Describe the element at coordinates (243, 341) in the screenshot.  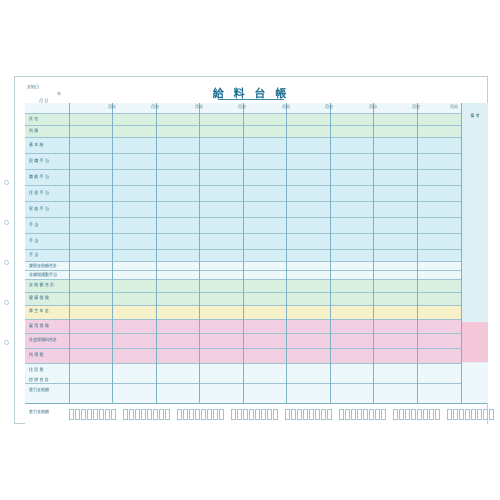
I see `band-deductions` at that location.